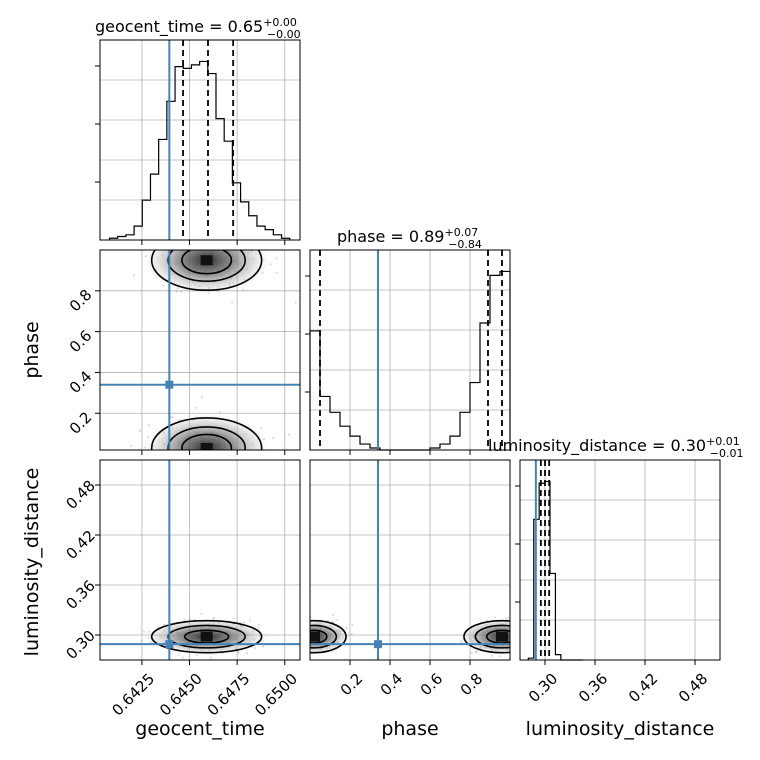 The height and width of the screenshot is (760, 760). I want to click on x-tick-label: 0.48, so click(693, 688).